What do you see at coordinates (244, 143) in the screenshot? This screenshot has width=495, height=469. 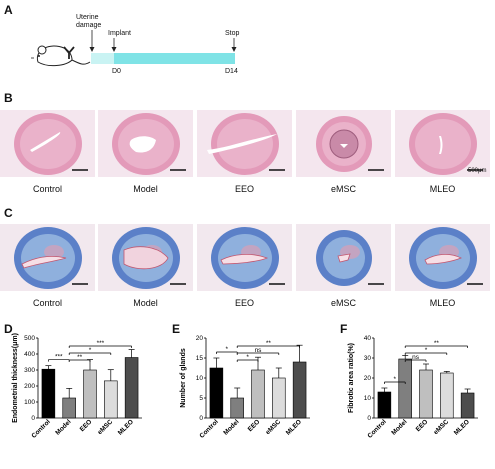 I see `he-image-eeo` at bounding box center [244, 143].